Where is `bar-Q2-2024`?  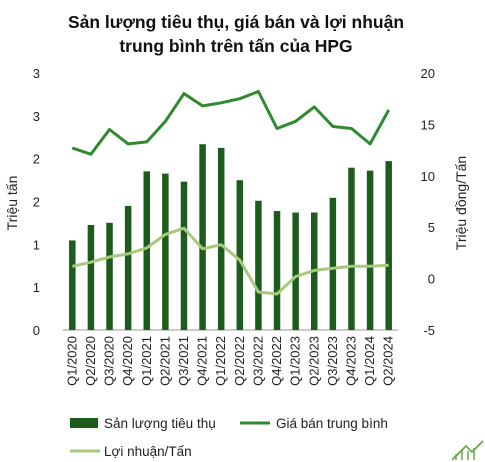 bar-Q2-2024 is located at coordinates (388, 245).